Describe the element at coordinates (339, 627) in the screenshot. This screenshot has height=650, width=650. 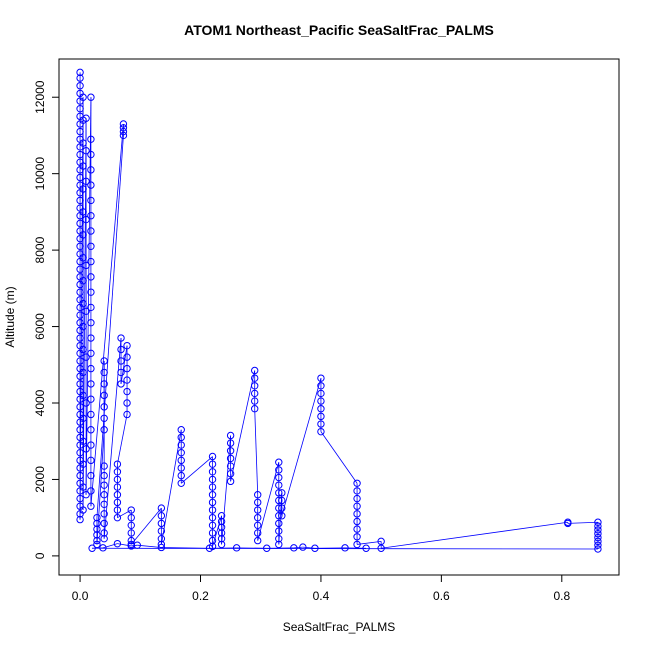
I see `x-axis-label: SeaSaltFrac_PALMS` at that location.